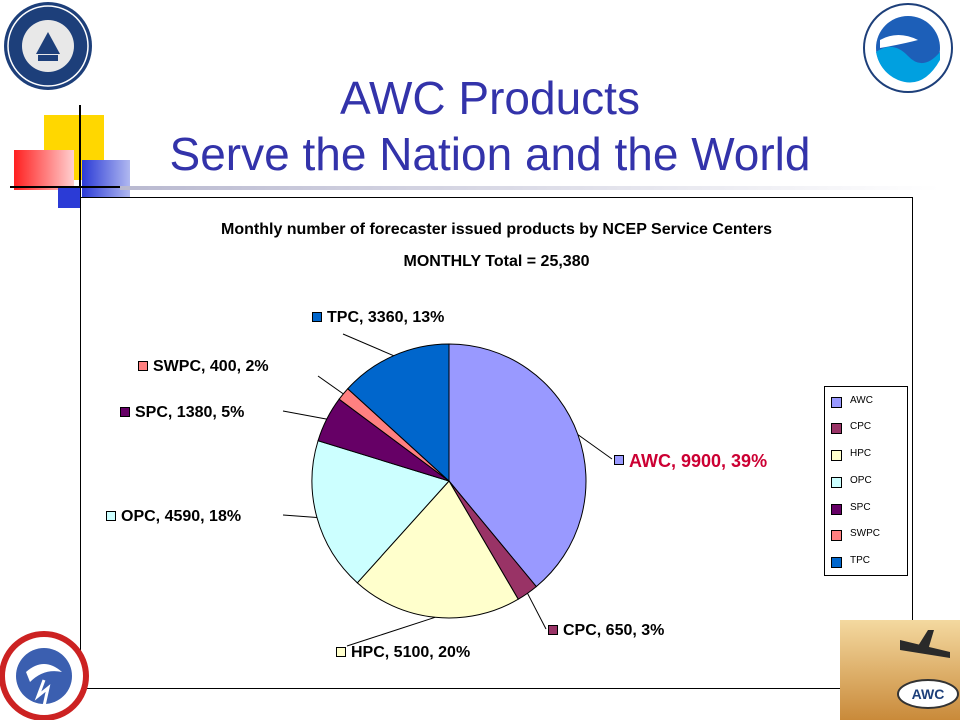 The image size is (960, 720). I want to click on deco-vertical-line, so click(80, 155).